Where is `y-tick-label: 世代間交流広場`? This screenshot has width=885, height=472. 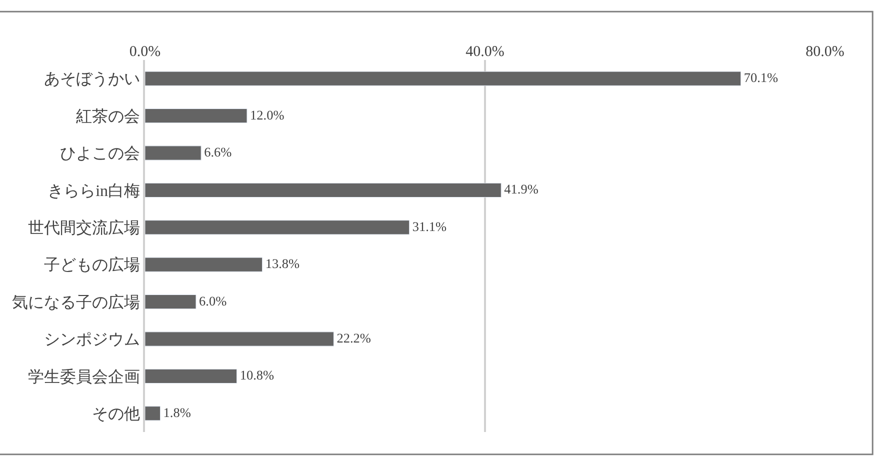
y-tick-label: 世代間交流広場 is located at coordinates (84, 228).